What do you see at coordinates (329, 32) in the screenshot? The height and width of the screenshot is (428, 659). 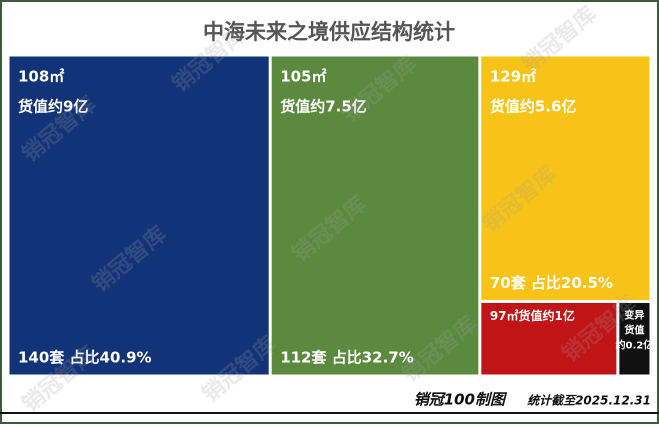 I see `chart-title: 中海未来之境供应结构统计` at bounding box center [329, 32].